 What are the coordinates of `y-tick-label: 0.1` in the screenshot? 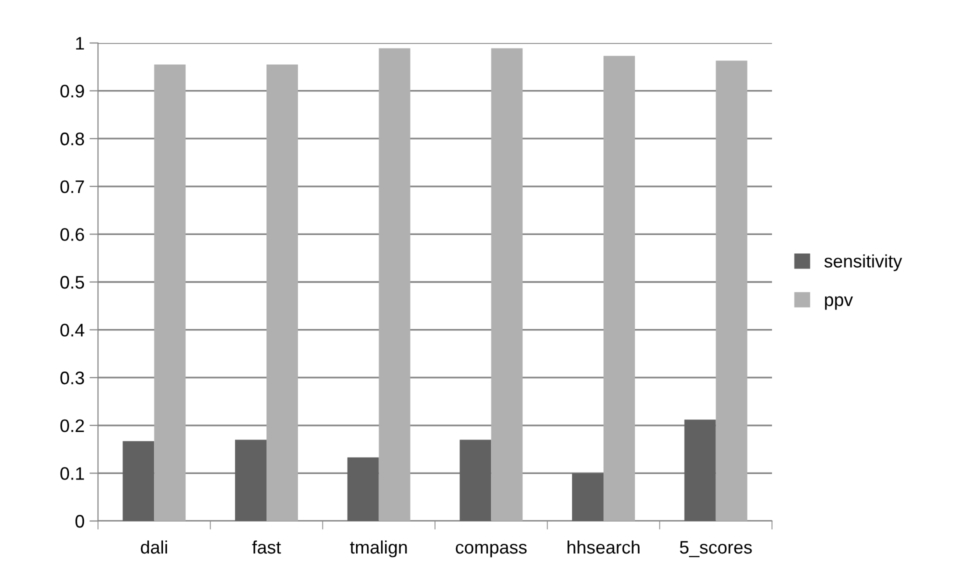 It's located at (72, 473).